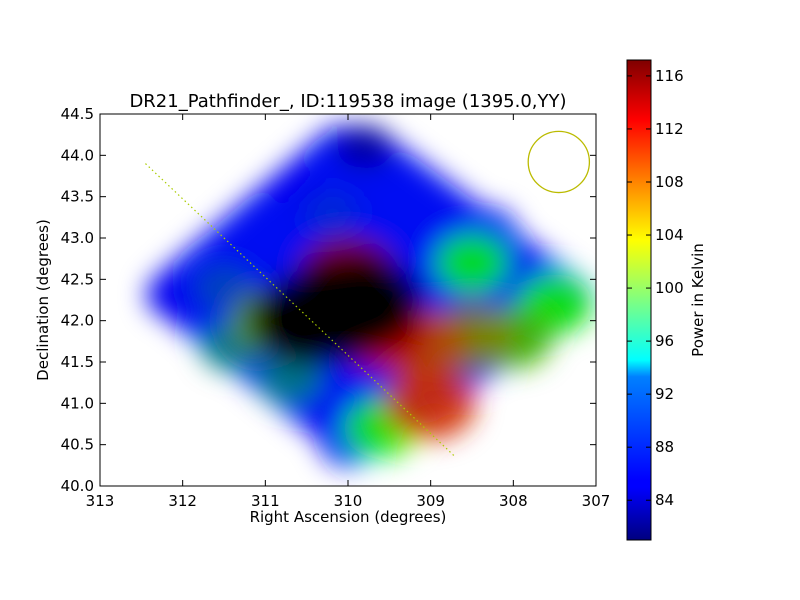  I want to click on y-tick-label: 44.0, so click(77, 155).